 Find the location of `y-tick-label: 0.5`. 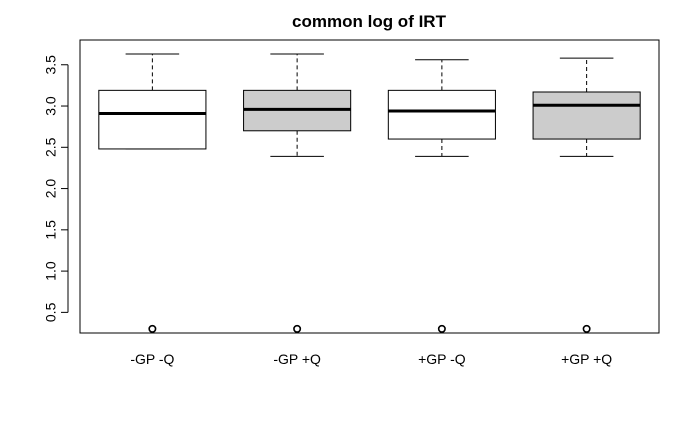

y-tick-label: 0.5 is located at coordinates (51, 312).